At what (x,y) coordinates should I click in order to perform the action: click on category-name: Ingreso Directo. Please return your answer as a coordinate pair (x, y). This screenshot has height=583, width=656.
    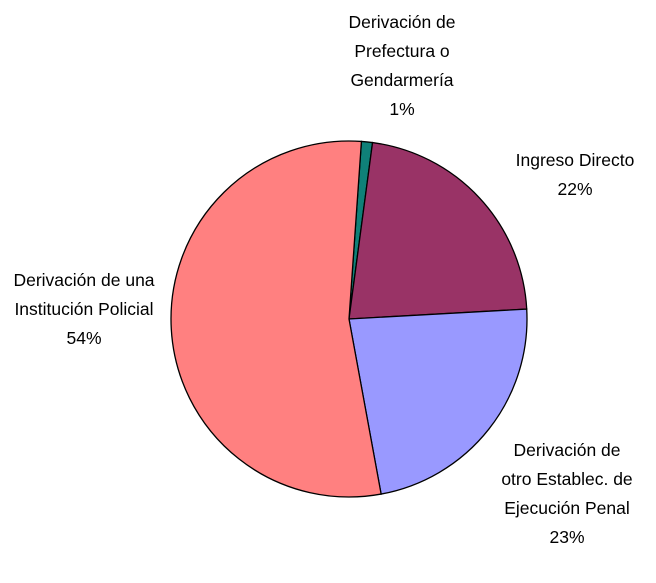
    Looking at the image, I should click on (575, 160).